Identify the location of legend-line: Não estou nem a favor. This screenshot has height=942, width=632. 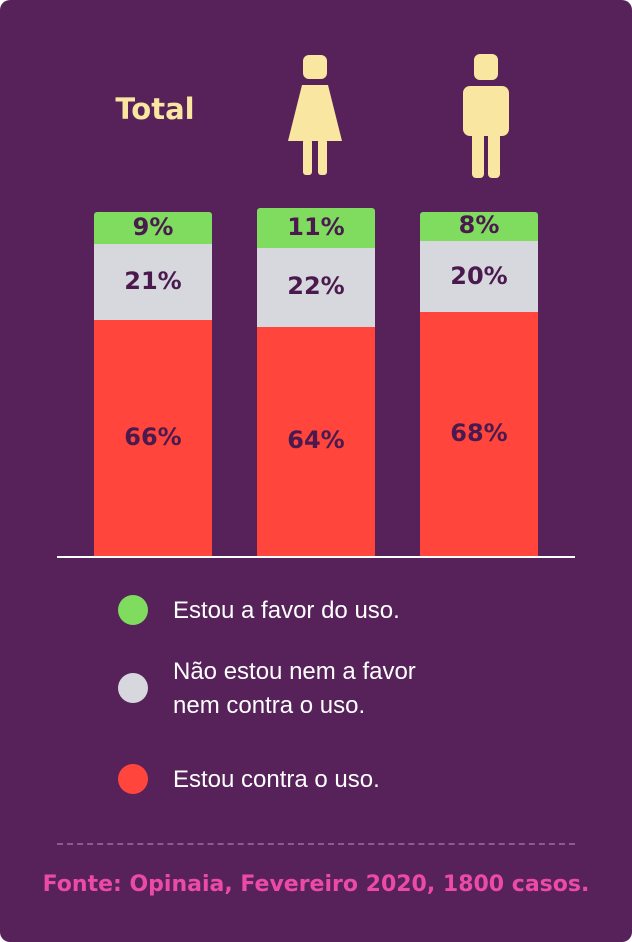
(294, 671).